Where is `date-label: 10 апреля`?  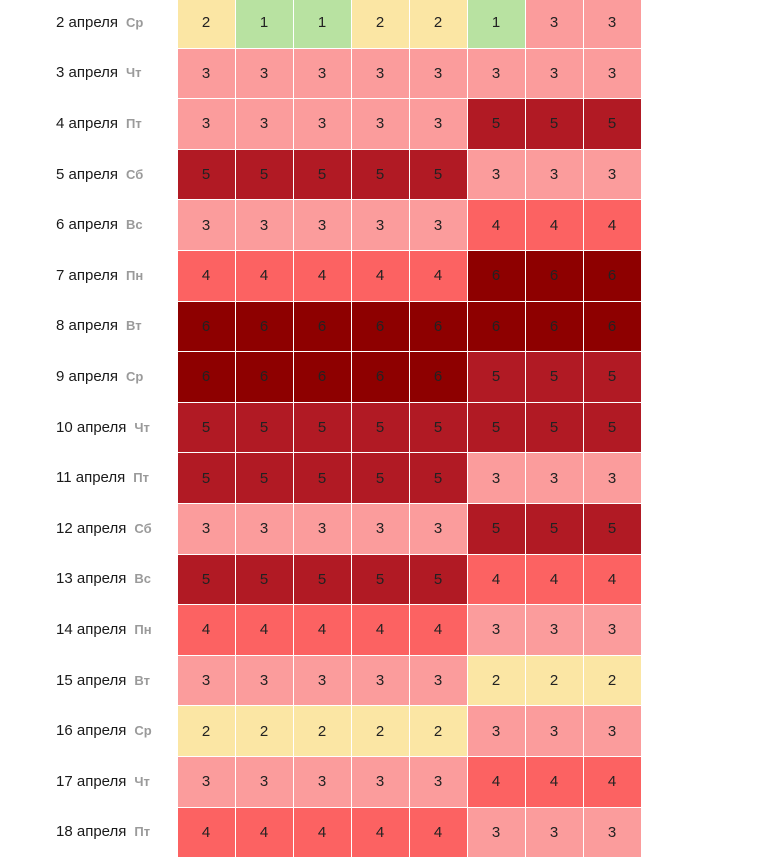 date-label: 10 апреля is located at coordinates (91, 427).